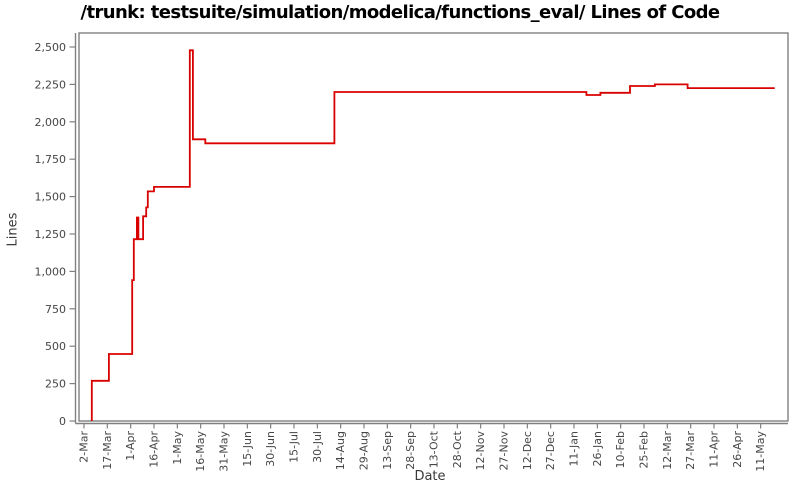 Image resolution: width=800 pixels, height=500 pixels. What do you see at coordinates (55, 346) in the screenshot?
I see `y-tick-label: 500` at bounding box center [55, 346].